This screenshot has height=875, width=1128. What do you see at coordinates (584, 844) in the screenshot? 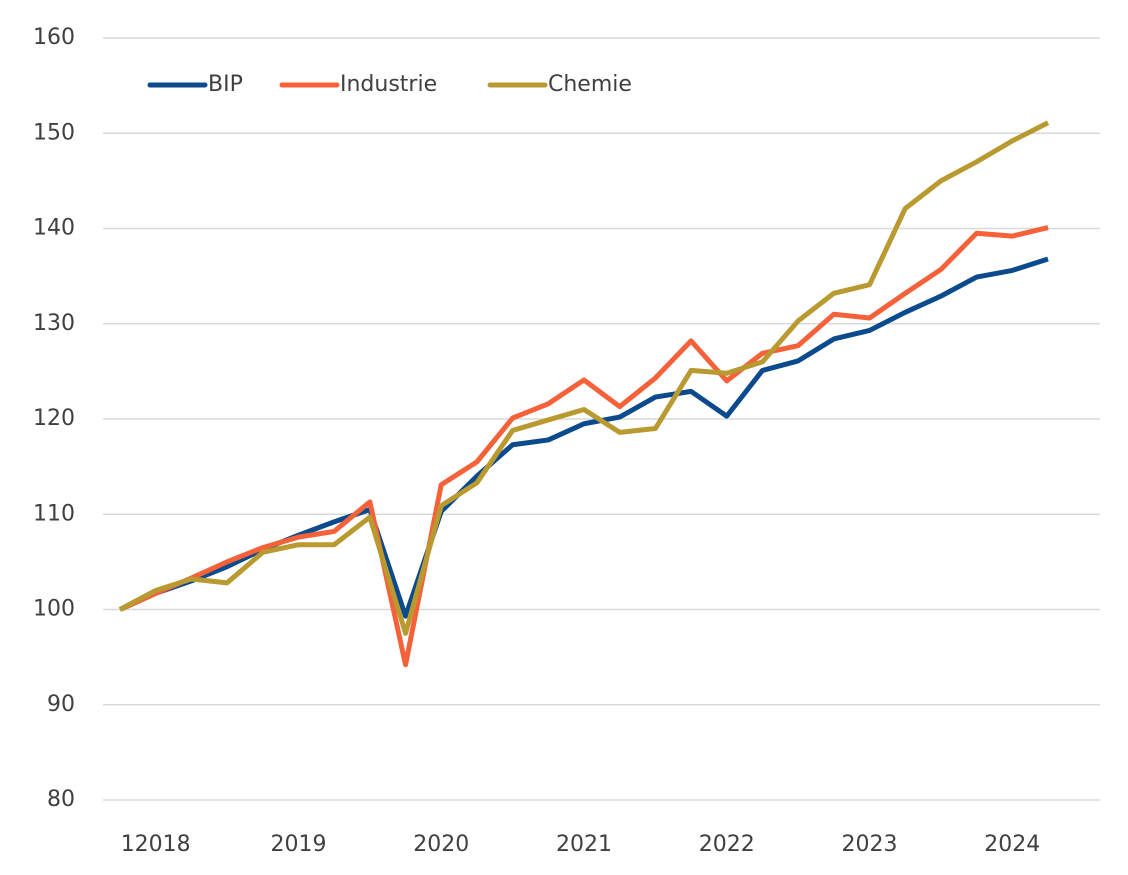
I see `x-tick-label: 2021` at bounding box center [584, 844].